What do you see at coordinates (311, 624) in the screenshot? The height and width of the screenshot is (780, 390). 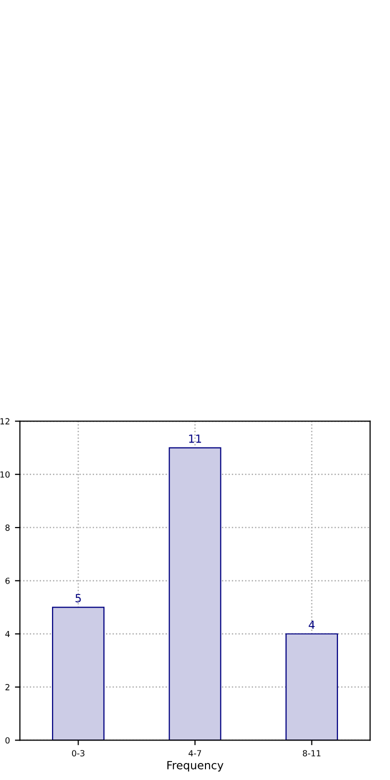 I see `data-label: 4` at bounding box center [311, 624].